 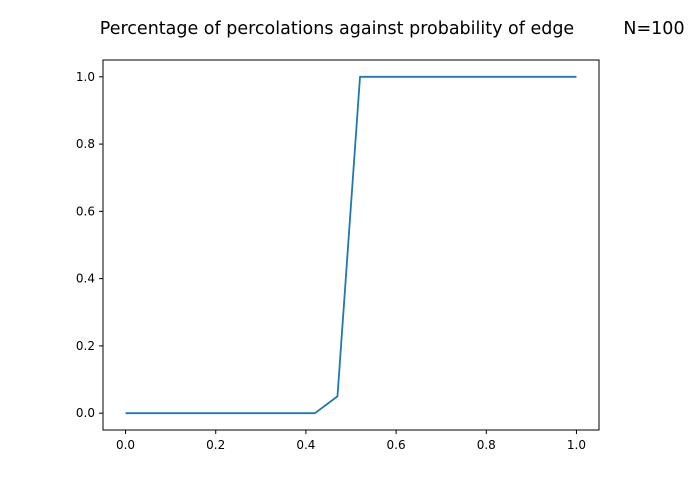 I want to click on y-tick-label: 0.8, so click(x=85, y=144).